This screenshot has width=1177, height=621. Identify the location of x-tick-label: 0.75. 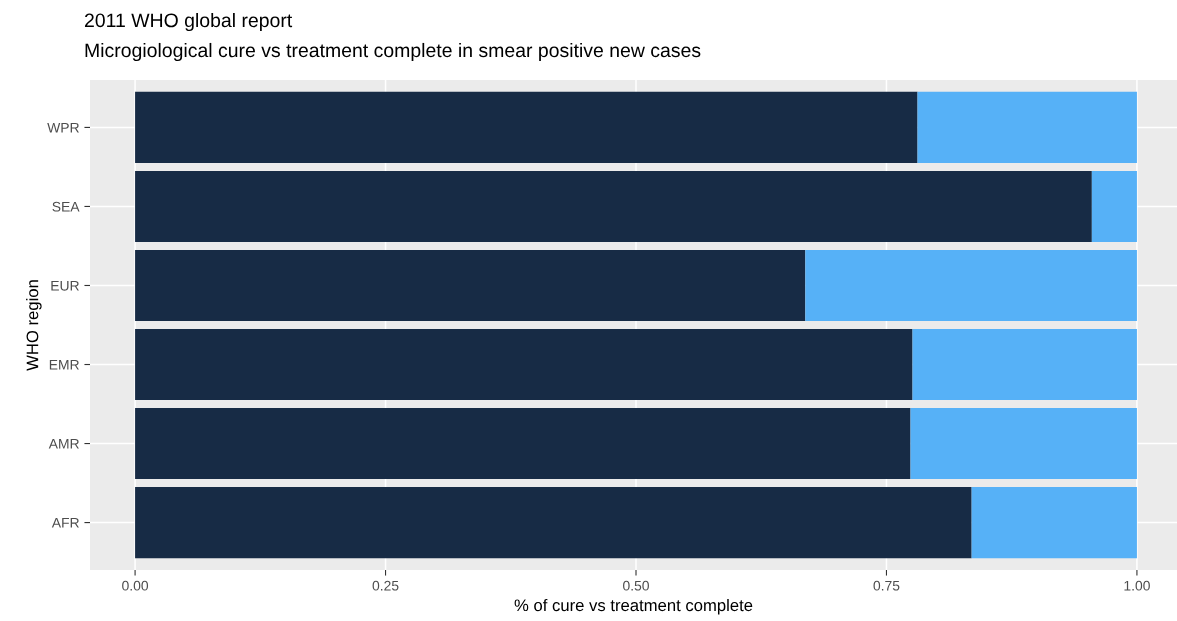
(886, 585).